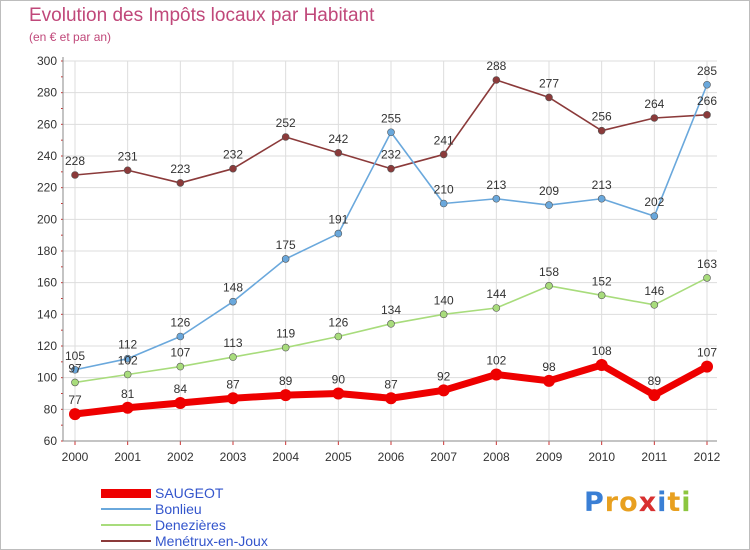 The image size is (750, 550). Describe the element at coordinates (549, 272) in the screenshot. I see `data-label-denezieres: 158` at that location.